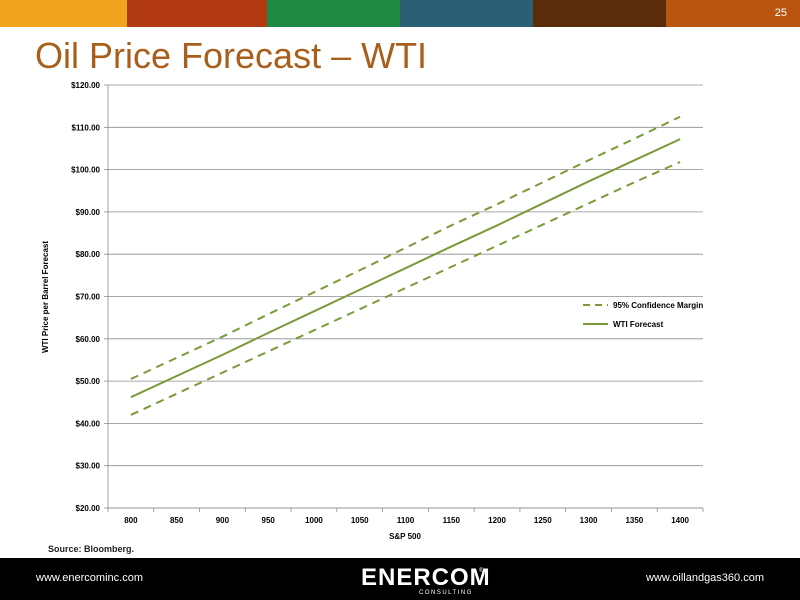  Describe the element at coordinates (89, 578) in the screenshot. I see `footer-left-link: www.enercominc.com` at that location.